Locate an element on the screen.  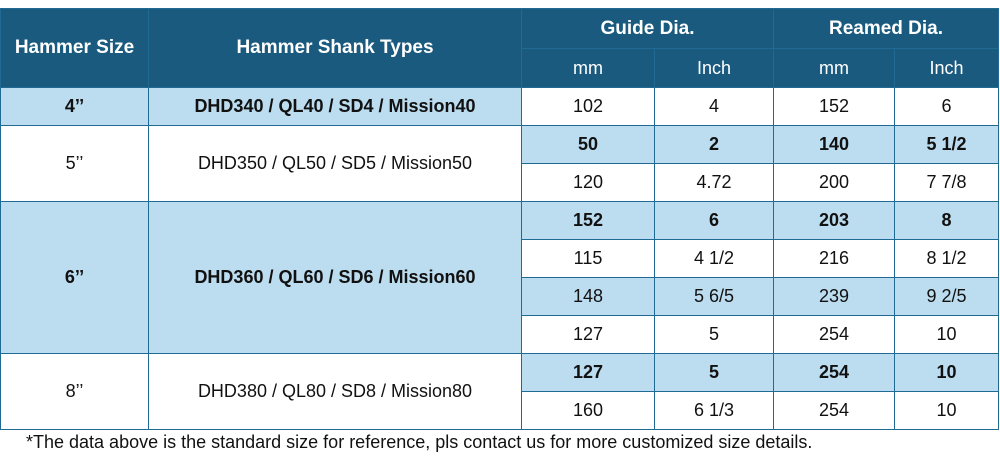
guide-inch-cell: 5 6/5 is located at coordinates (714, 296).